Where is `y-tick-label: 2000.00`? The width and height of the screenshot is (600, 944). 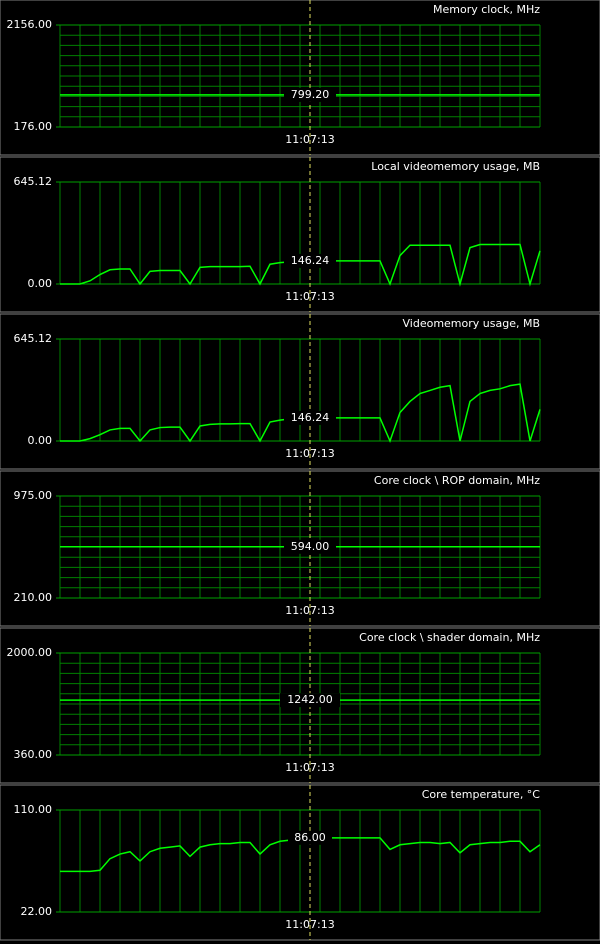 y-tick-label: 2000.00 is located at coordinates (30, 652).